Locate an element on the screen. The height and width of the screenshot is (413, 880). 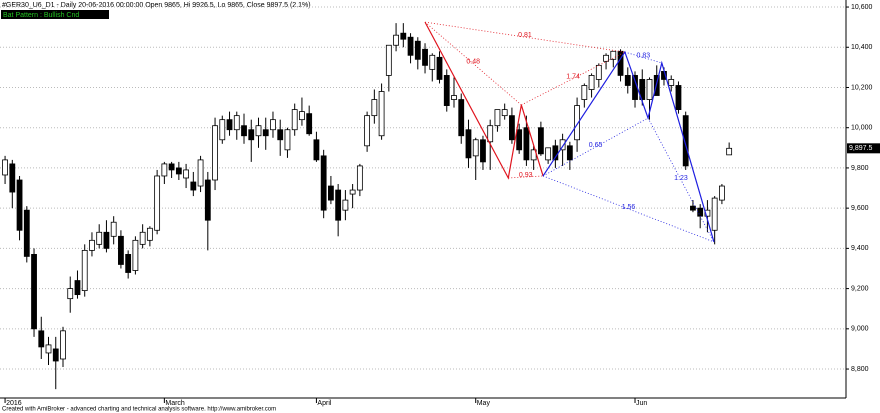
last-price-label: 9,897.5 is located at coordinates (860, 148).